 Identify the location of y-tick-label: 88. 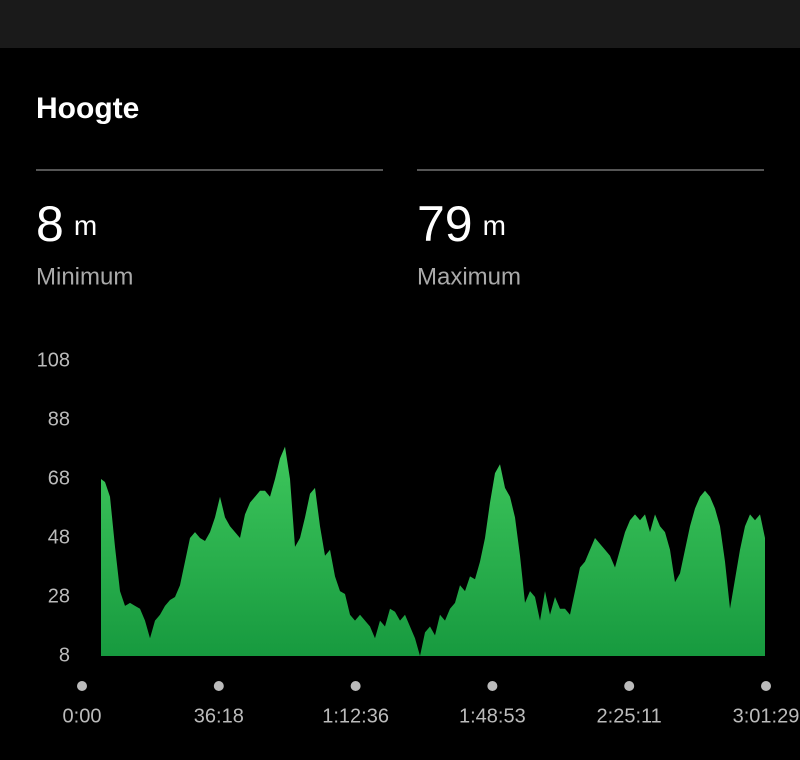
(59, 419).